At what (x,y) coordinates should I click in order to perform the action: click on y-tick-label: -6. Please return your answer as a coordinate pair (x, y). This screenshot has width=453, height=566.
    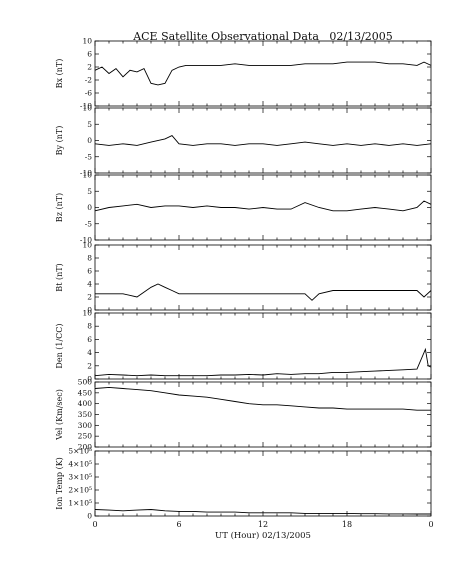
    Looking at the image, I should click on (89, 93).